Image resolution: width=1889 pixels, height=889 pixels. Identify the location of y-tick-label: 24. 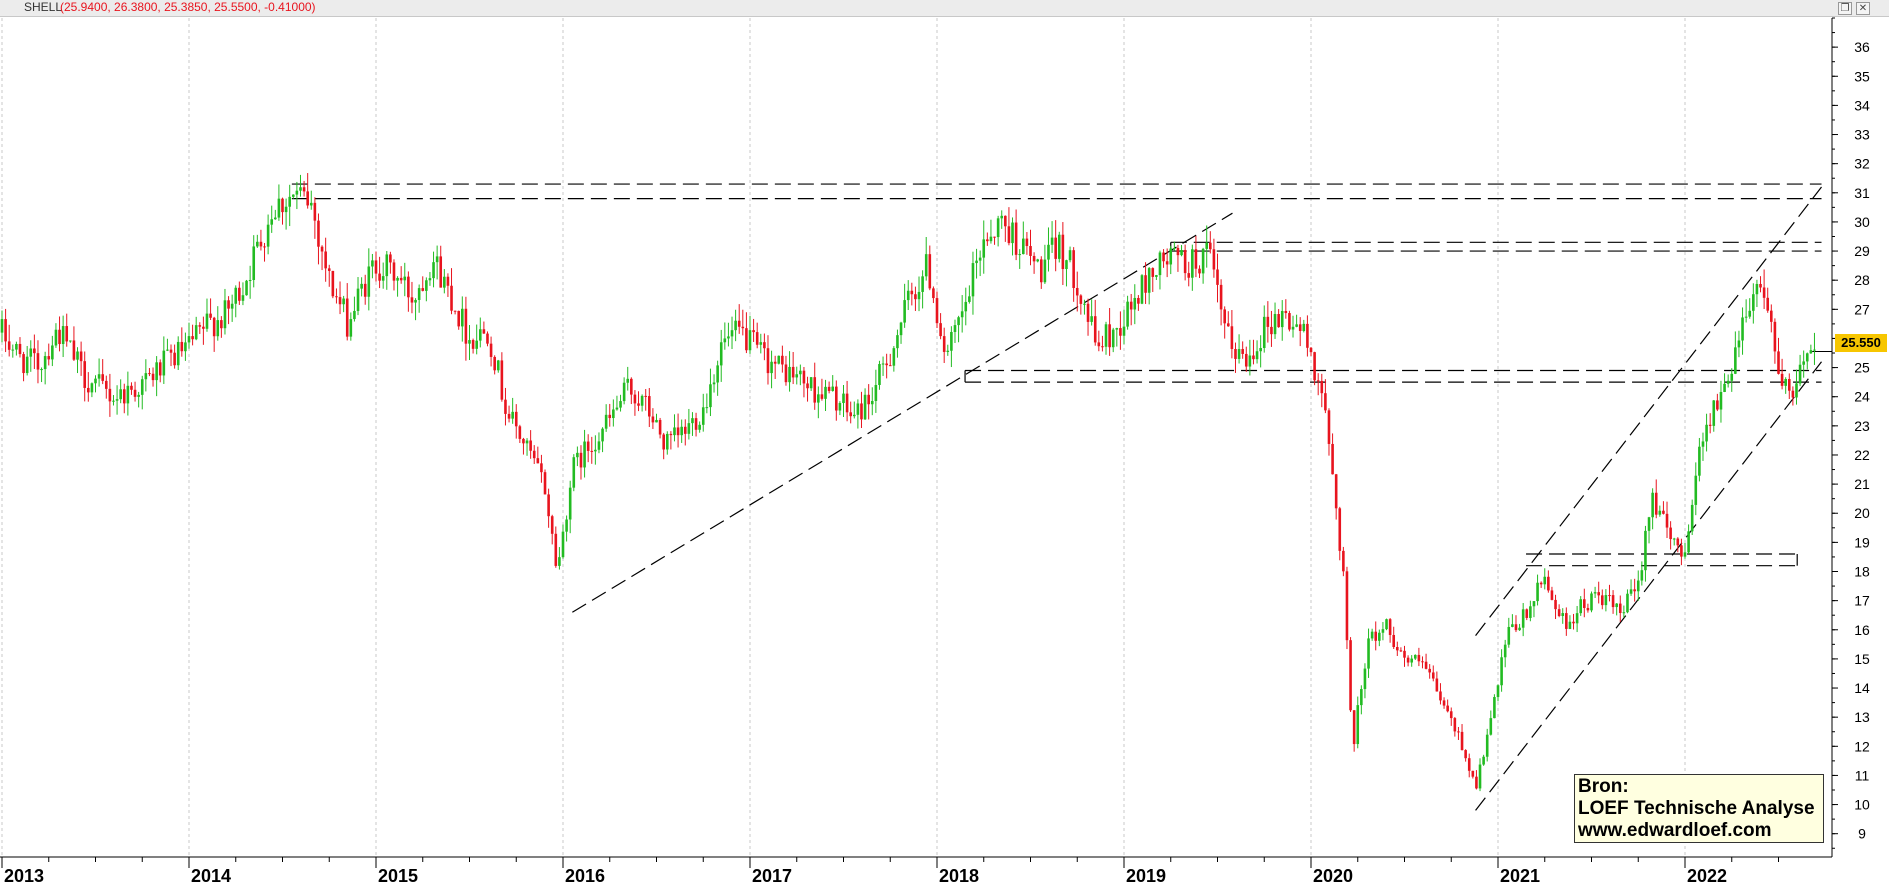
(1862, 397).